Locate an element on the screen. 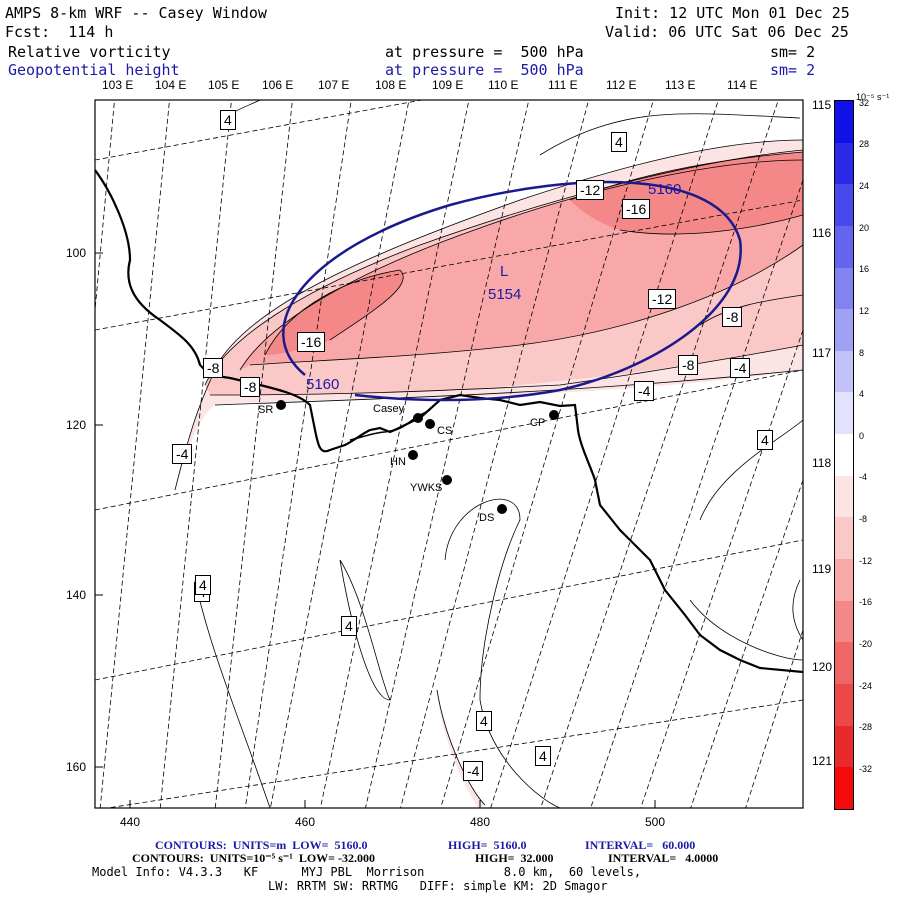 The height and width of the screenshot is (900, 900). field2-smoothing: sm= 2 is located at coordinates (793, 70).